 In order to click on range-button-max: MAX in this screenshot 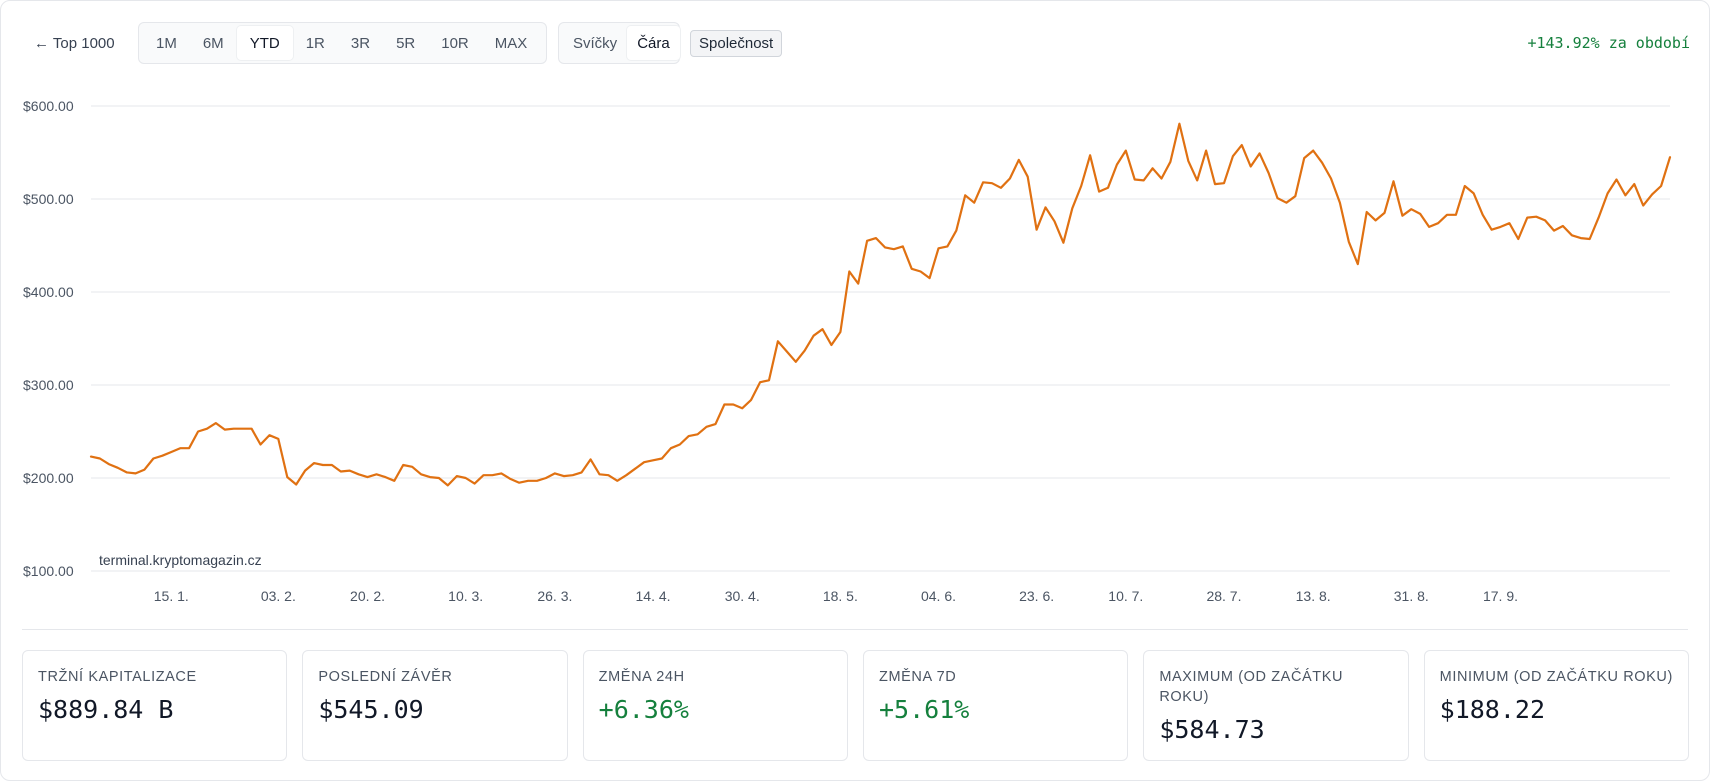, I will do `click(511, 43)`.